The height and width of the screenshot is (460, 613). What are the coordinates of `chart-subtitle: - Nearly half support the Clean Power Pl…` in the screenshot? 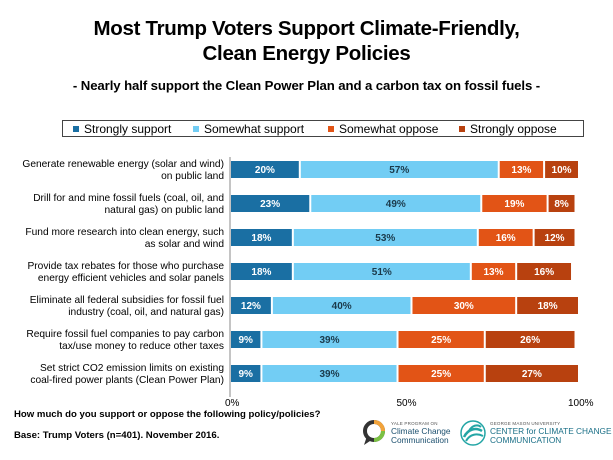 It's located at (306, 85).